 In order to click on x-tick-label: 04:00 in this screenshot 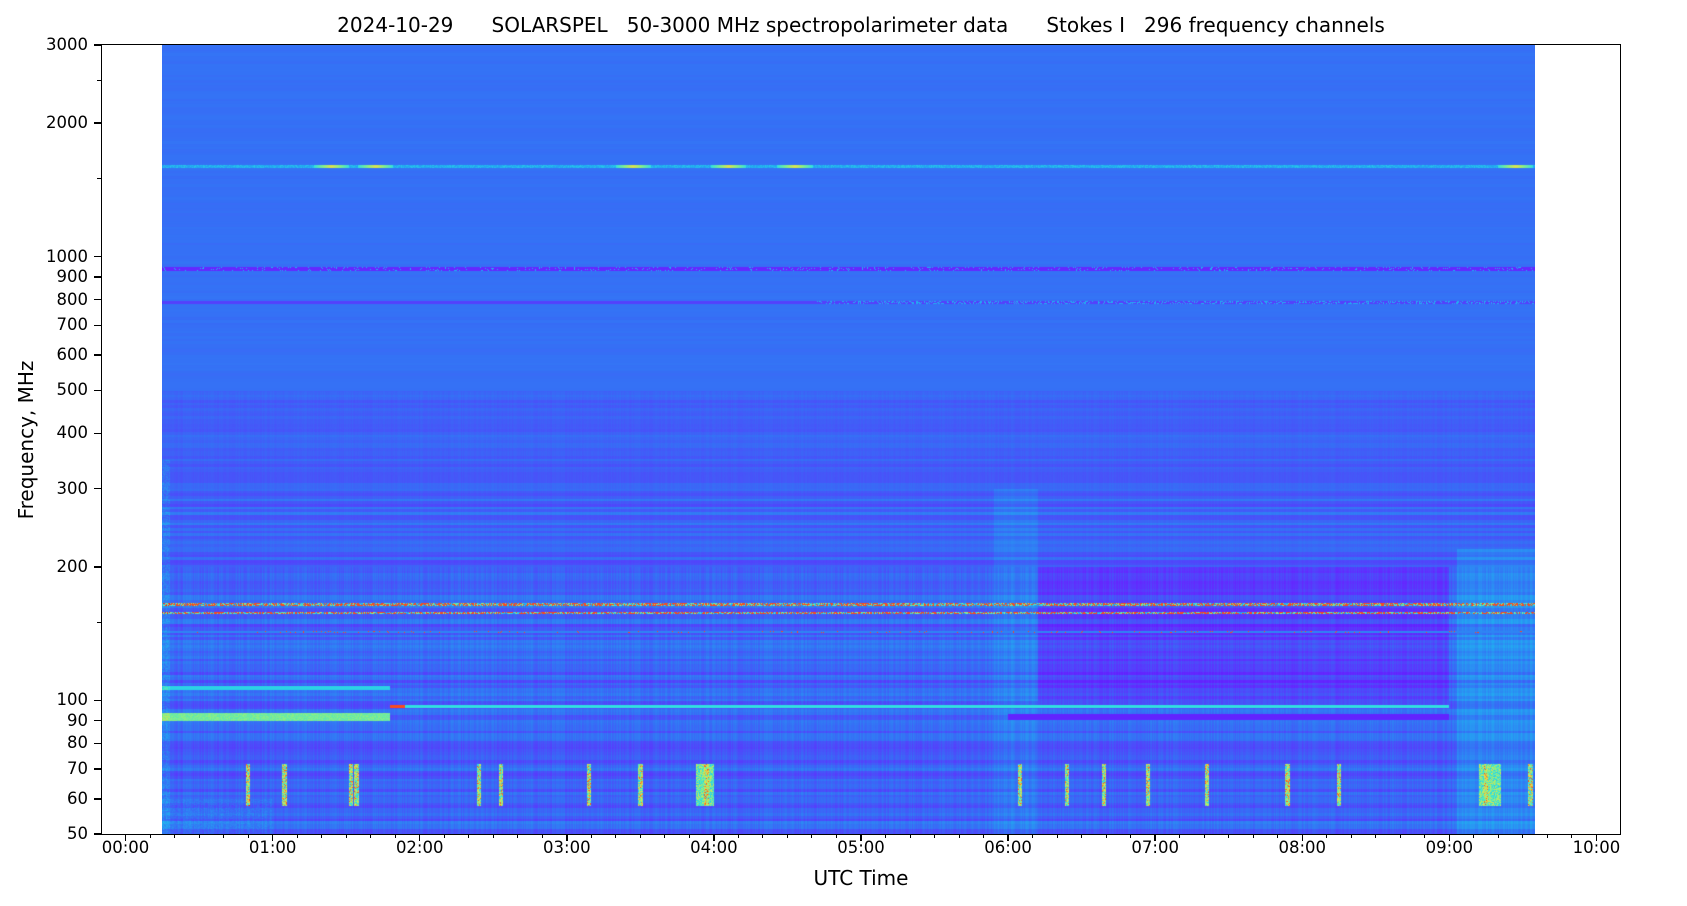, I will do `click(714, 847)`.